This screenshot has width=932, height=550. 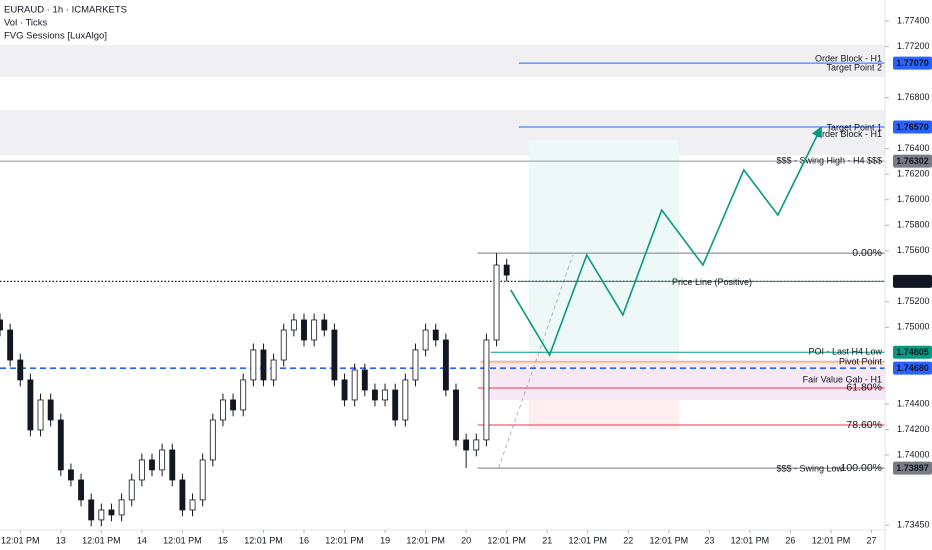 What do you see at coordinates (913, 301) in the screenshot?
I see `y-tick-label: 1.75200` at bounding box center [913, 301].